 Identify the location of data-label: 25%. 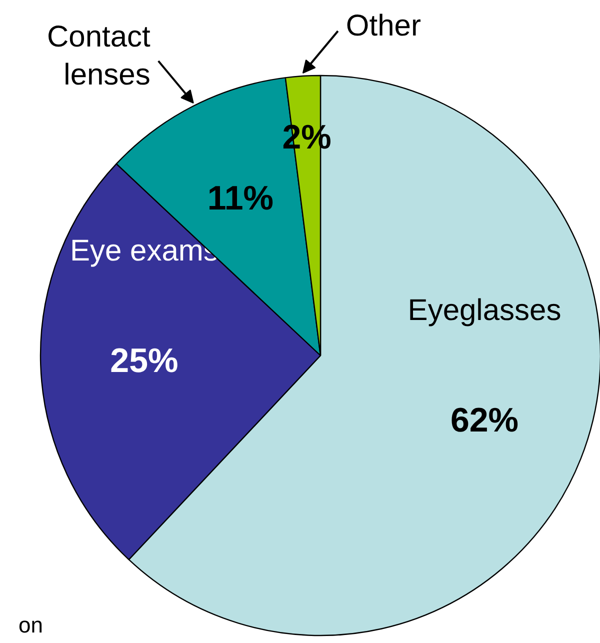
(144, 361).